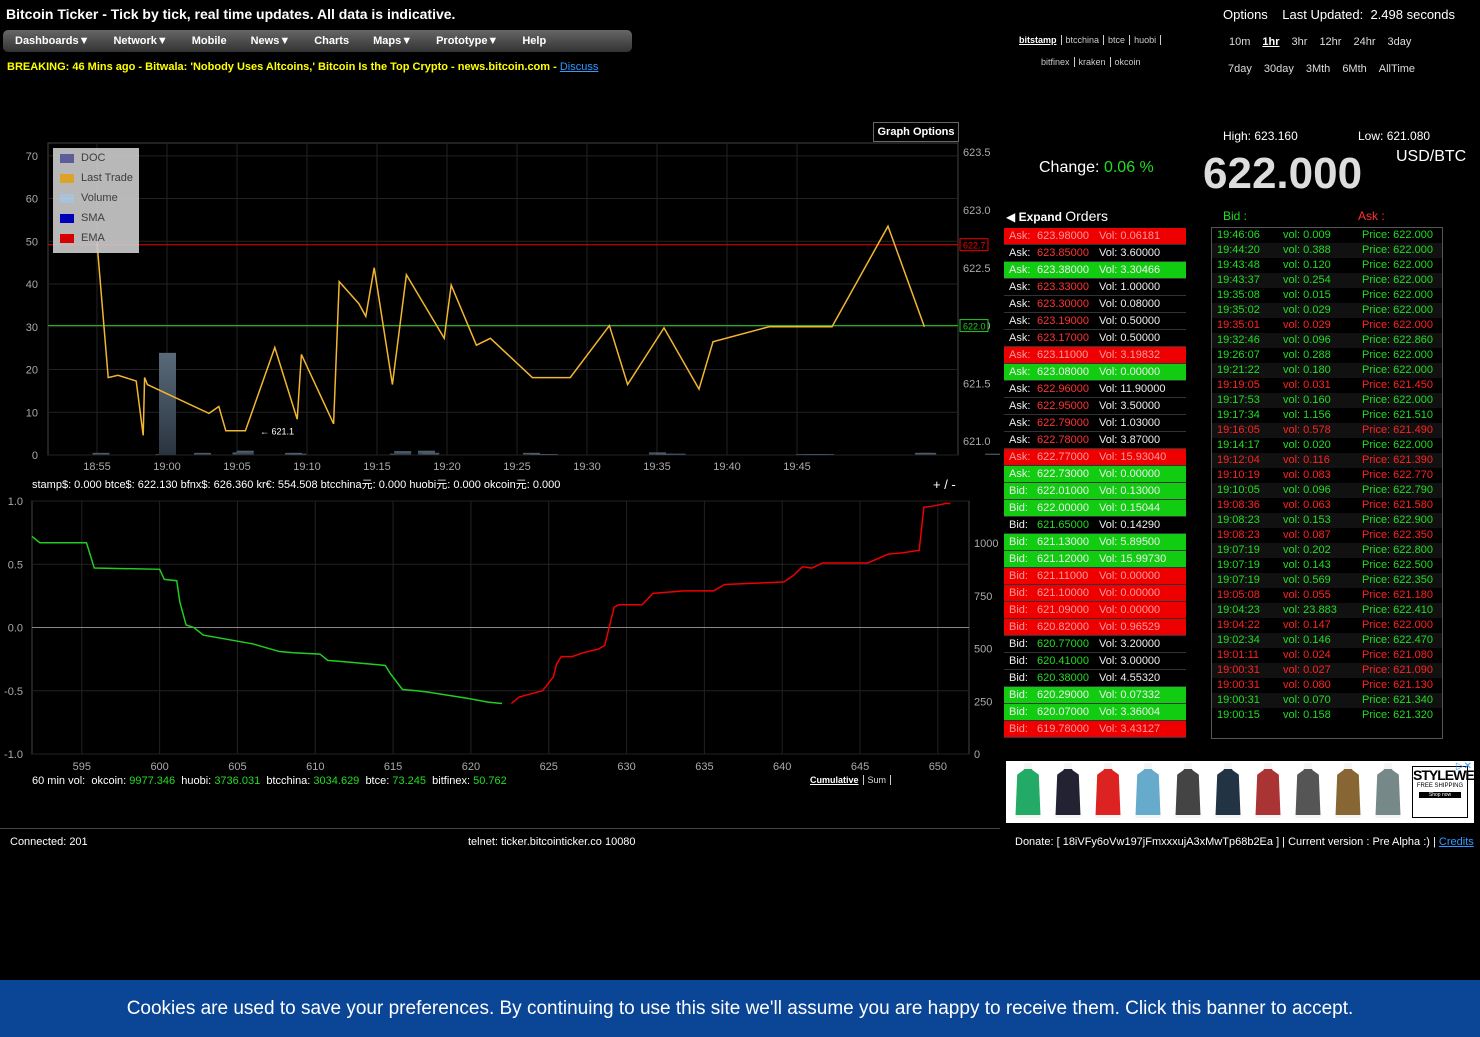 The image size is (1480, 1037). I want to click on order-book-row: Bid: 622.01000 Vol: 0.13000, so click(1095, 491).